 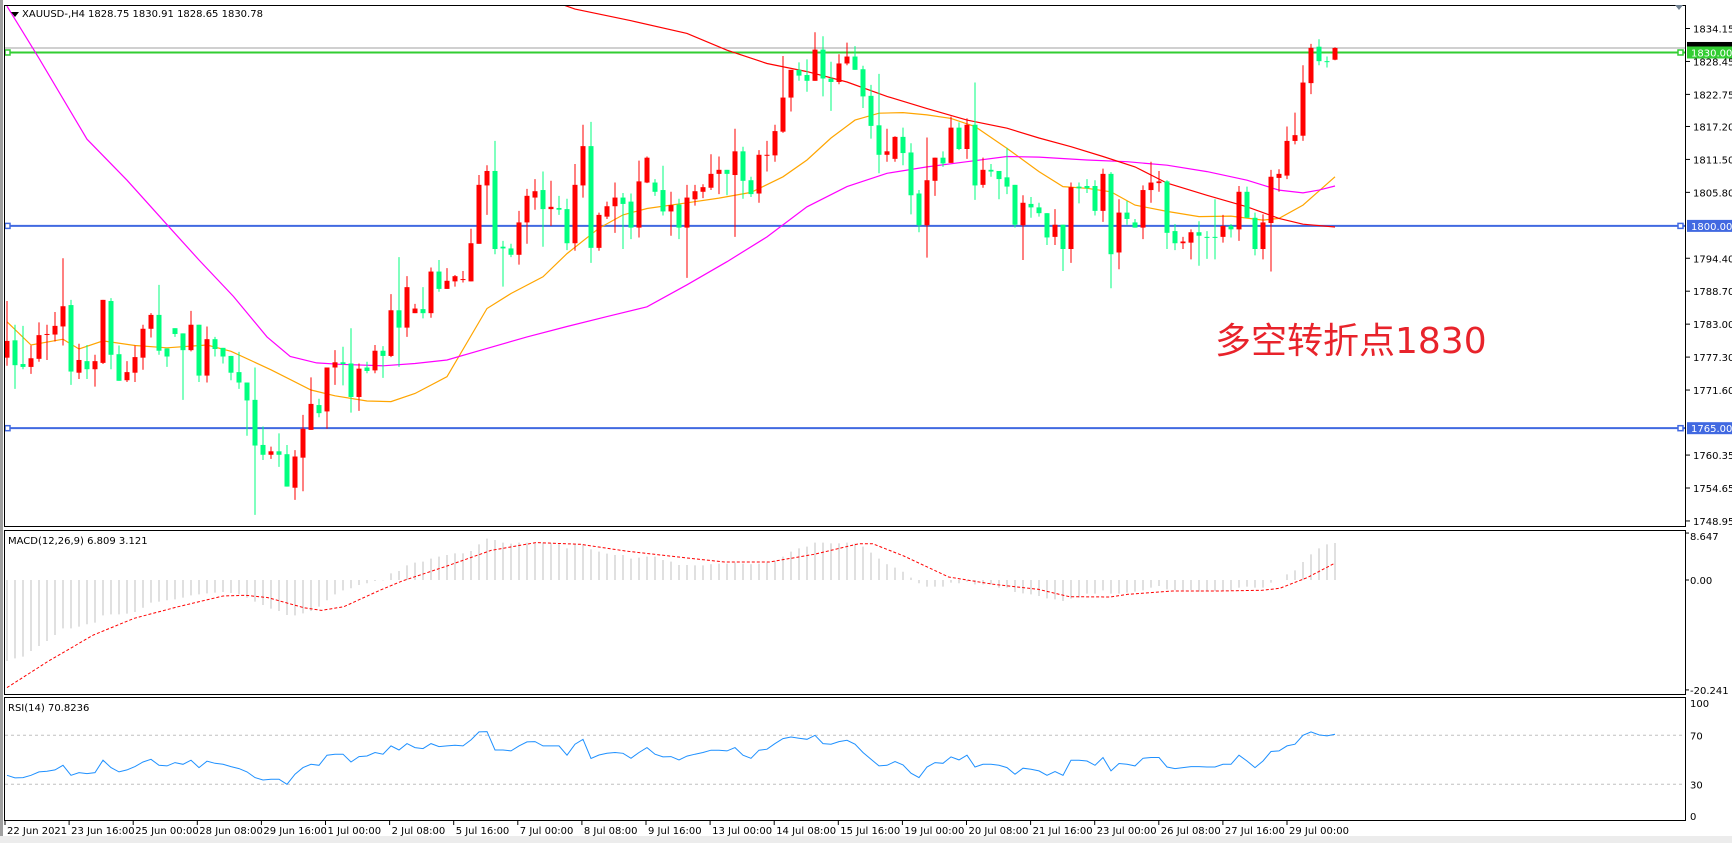 I want to click on dropdown-triangle-icon, so click(x=15, y=14).